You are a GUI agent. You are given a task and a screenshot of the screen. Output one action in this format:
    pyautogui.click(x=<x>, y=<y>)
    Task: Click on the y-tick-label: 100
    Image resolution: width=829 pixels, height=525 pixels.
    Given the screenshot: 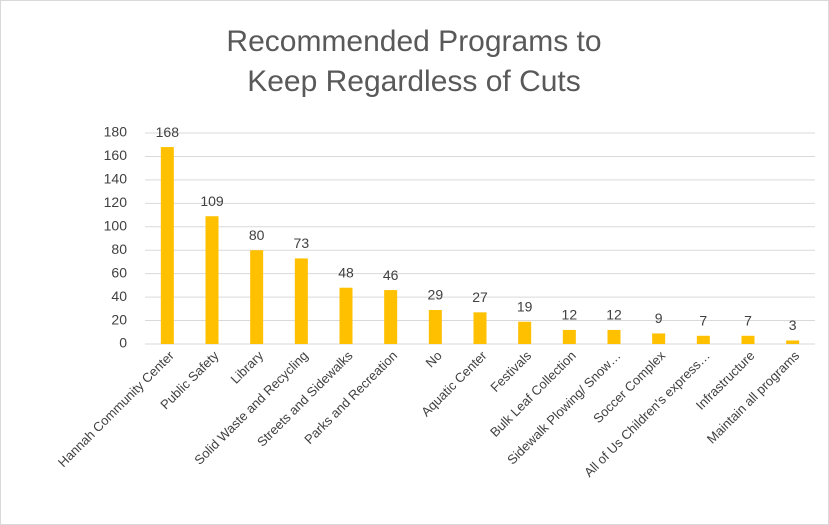 What is the action you would take?
    pyautogui.click(x=116, y=225)
    